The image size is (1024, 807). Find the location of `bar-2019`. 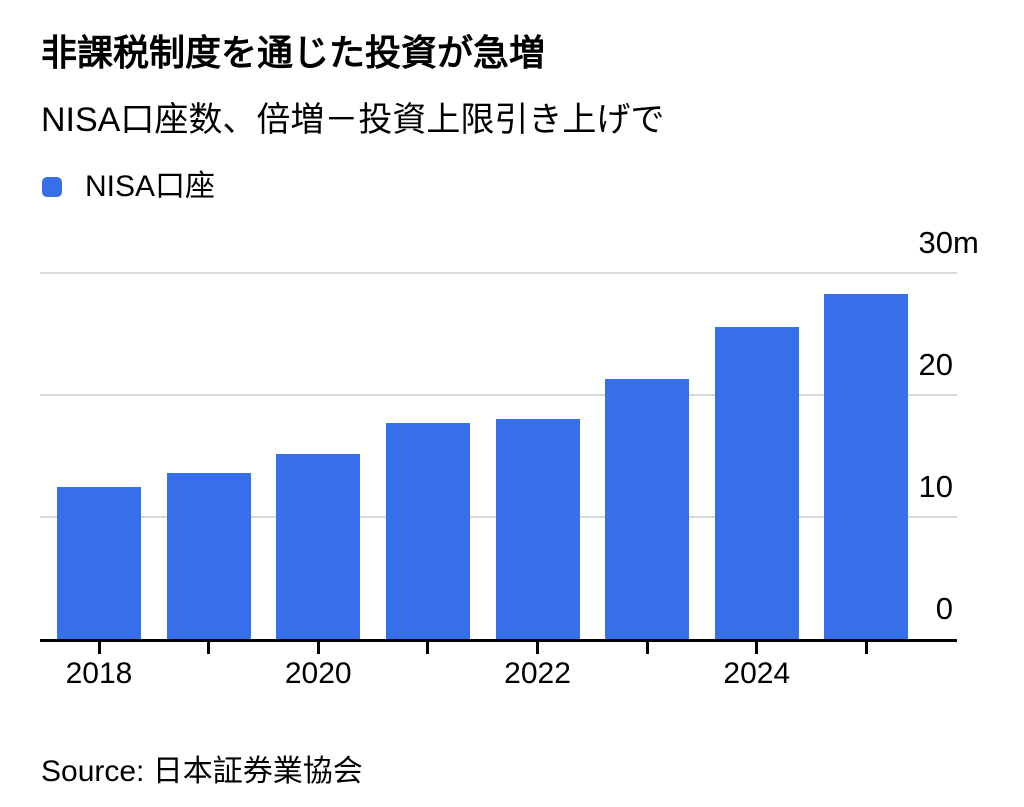

bar-2019 is located at coordinates (208, 556).